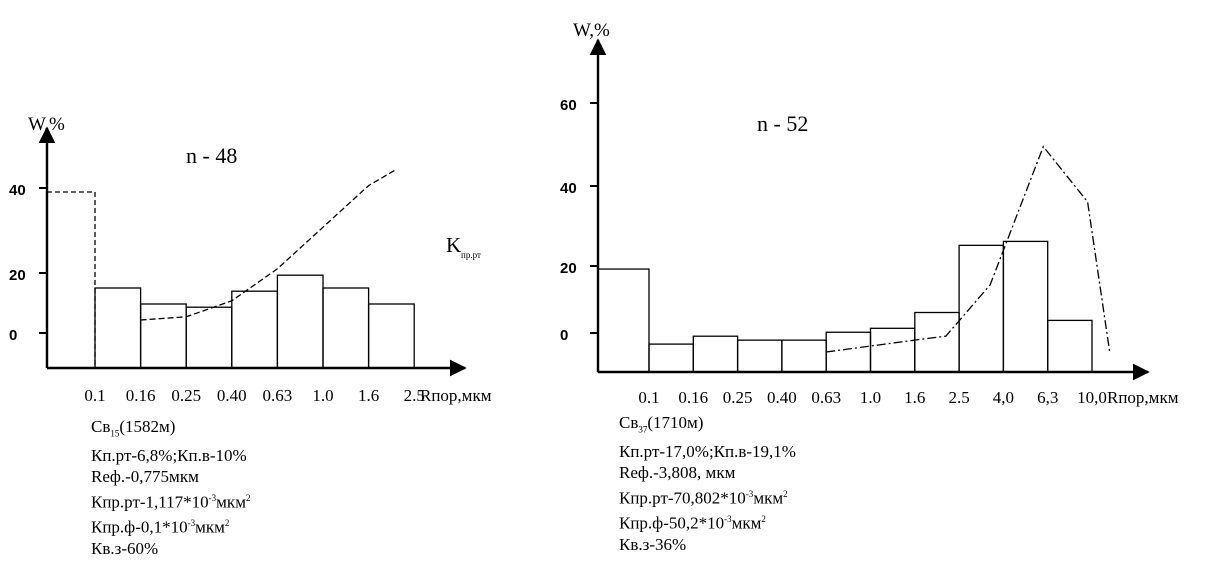 Image resolution: width=1223 pixels, height=571 pixels. What do you see at coordinates (322, 395) in the screenshot?
I see `left-x-tick-label: 1.0` at bounding box center [322, 395].